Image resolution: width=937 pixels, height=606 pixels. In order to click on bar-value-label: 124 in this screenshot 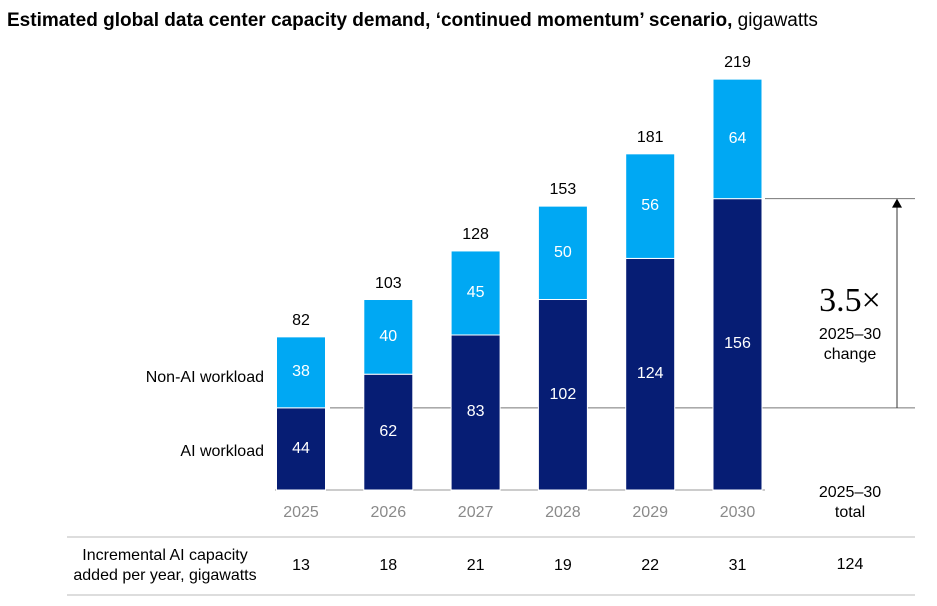, I will do `click(650, 374)`.